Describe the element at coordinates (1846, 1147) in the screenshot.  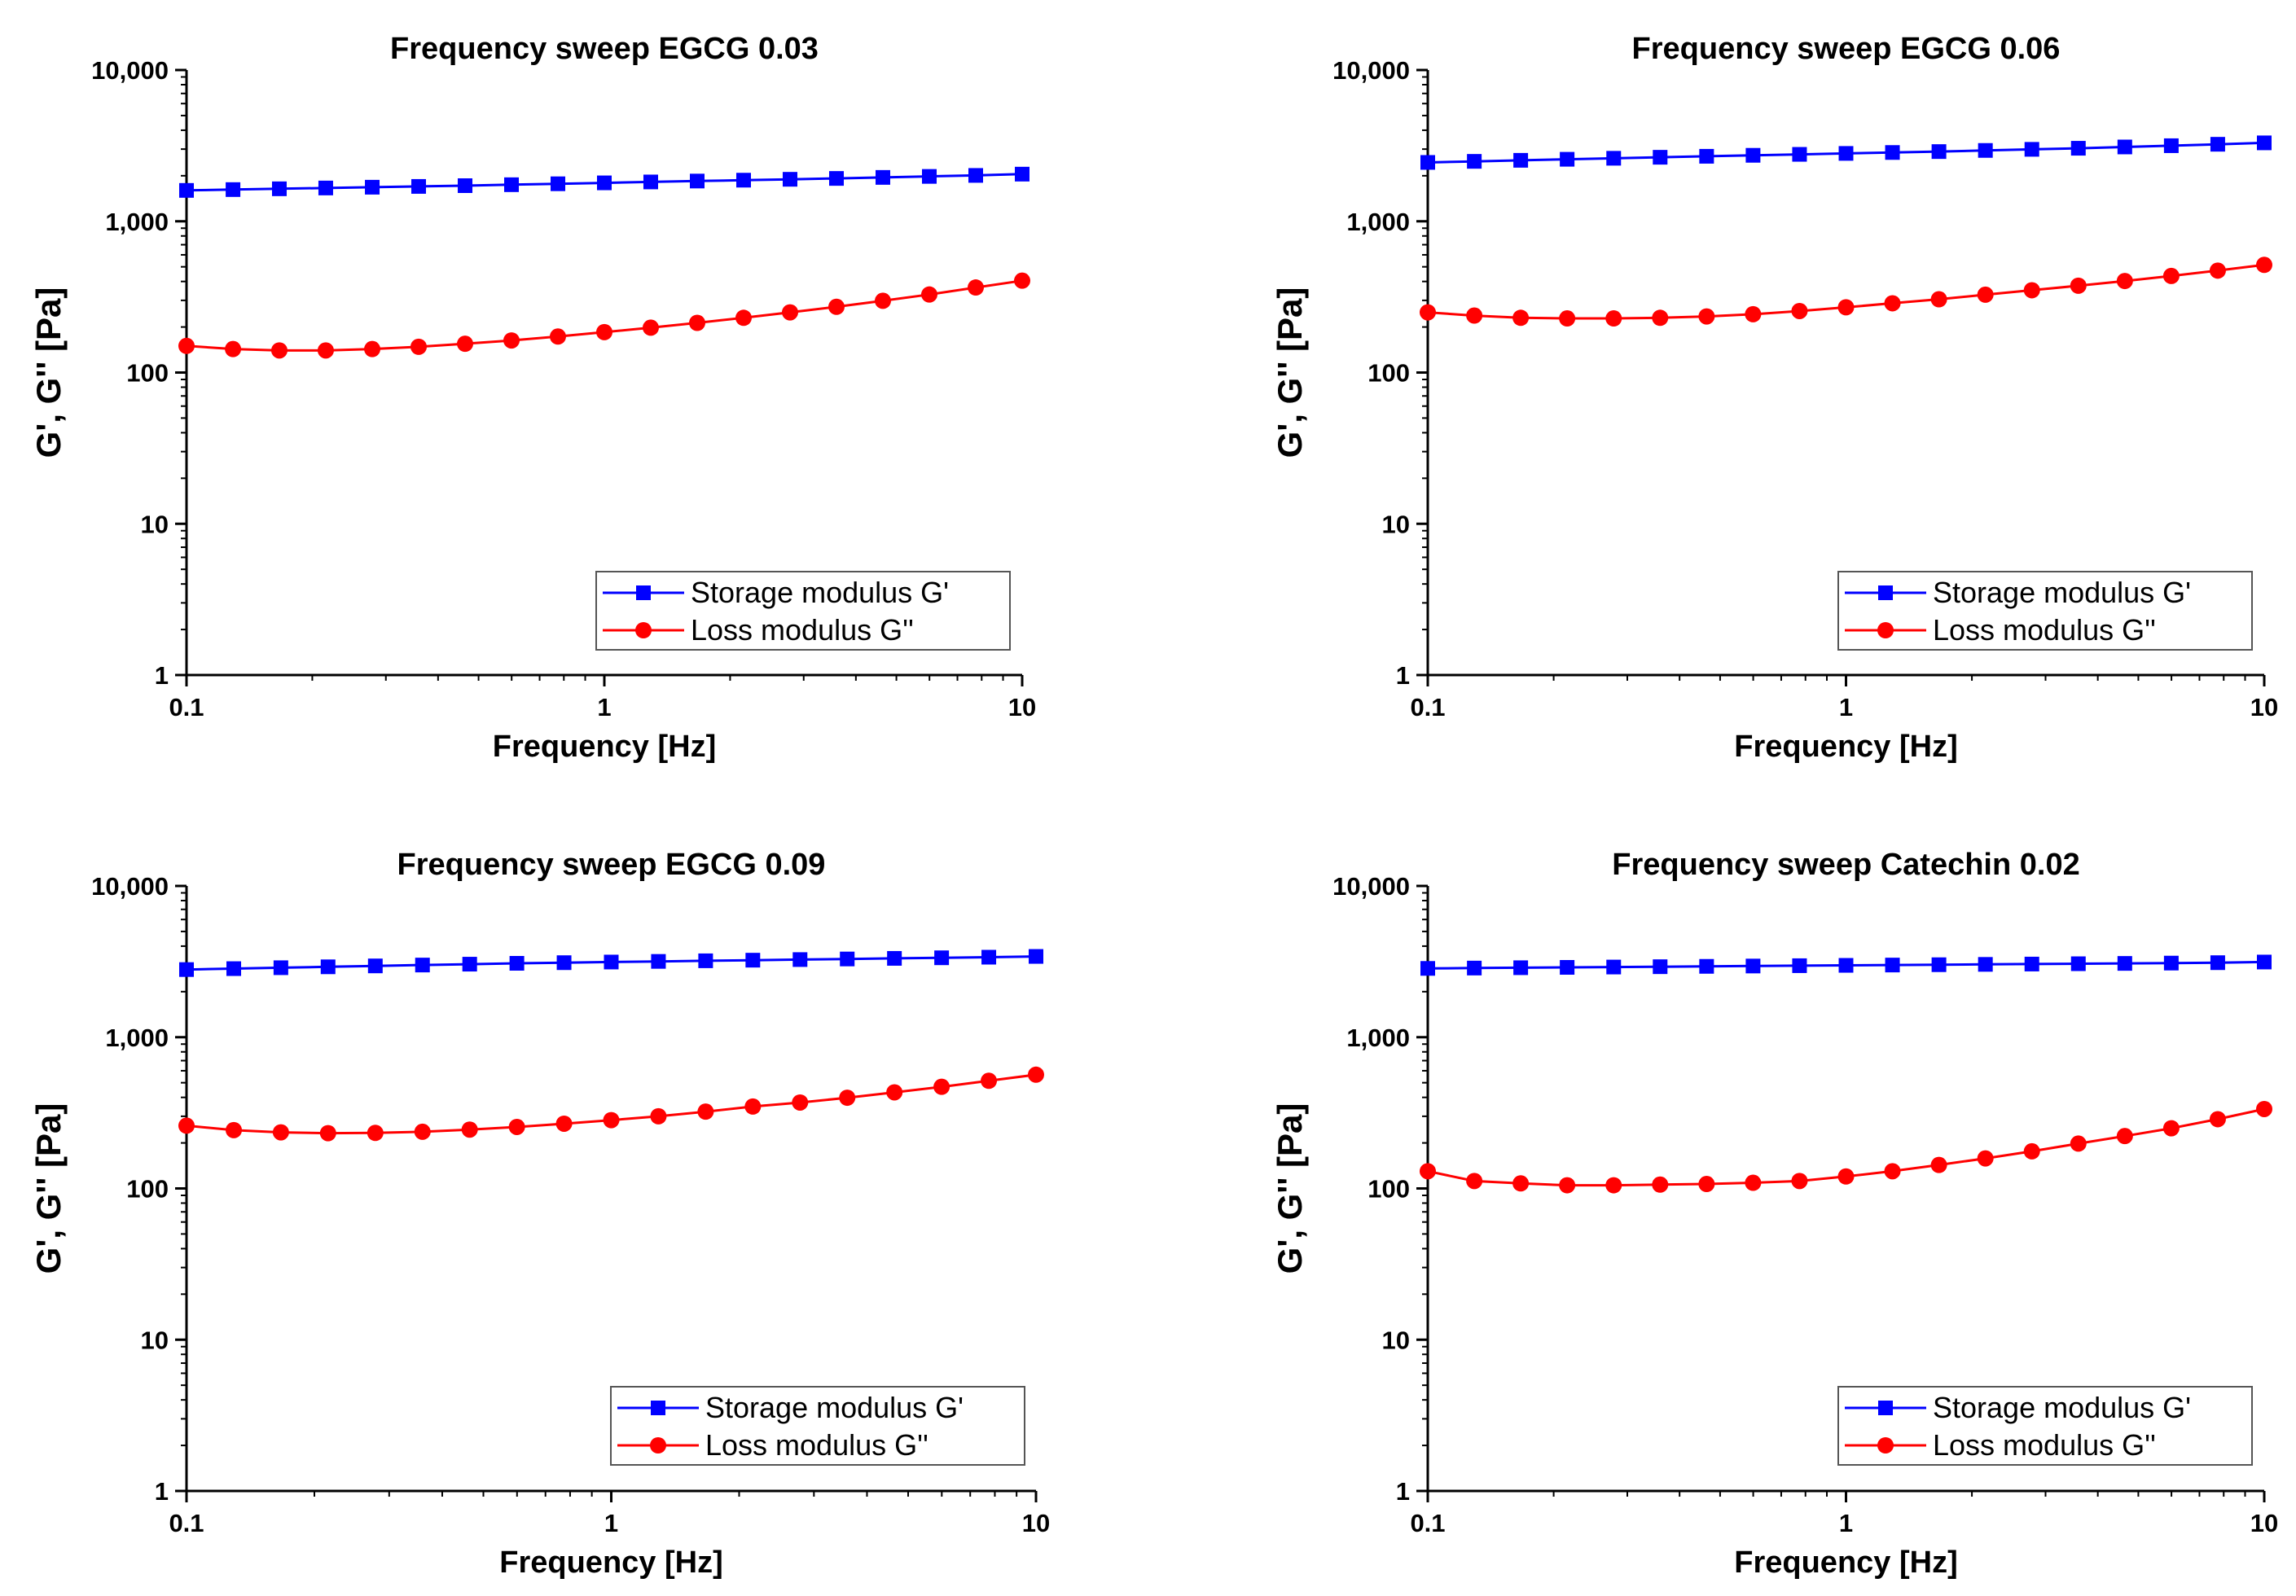
I see `series-loss-modulus` at that location.